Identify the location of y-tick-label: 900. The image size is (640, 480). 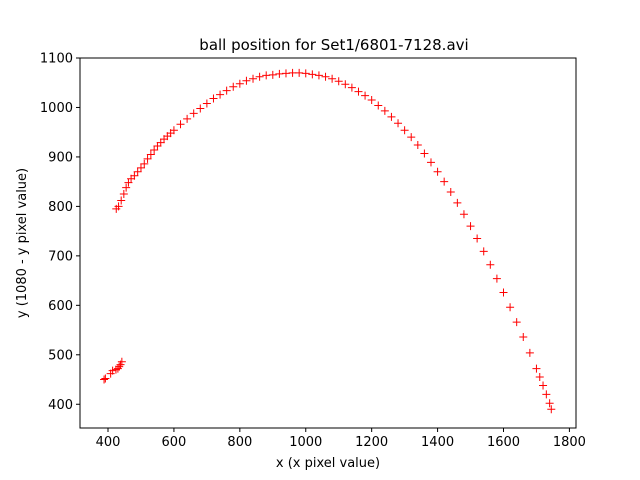
(60, 157).